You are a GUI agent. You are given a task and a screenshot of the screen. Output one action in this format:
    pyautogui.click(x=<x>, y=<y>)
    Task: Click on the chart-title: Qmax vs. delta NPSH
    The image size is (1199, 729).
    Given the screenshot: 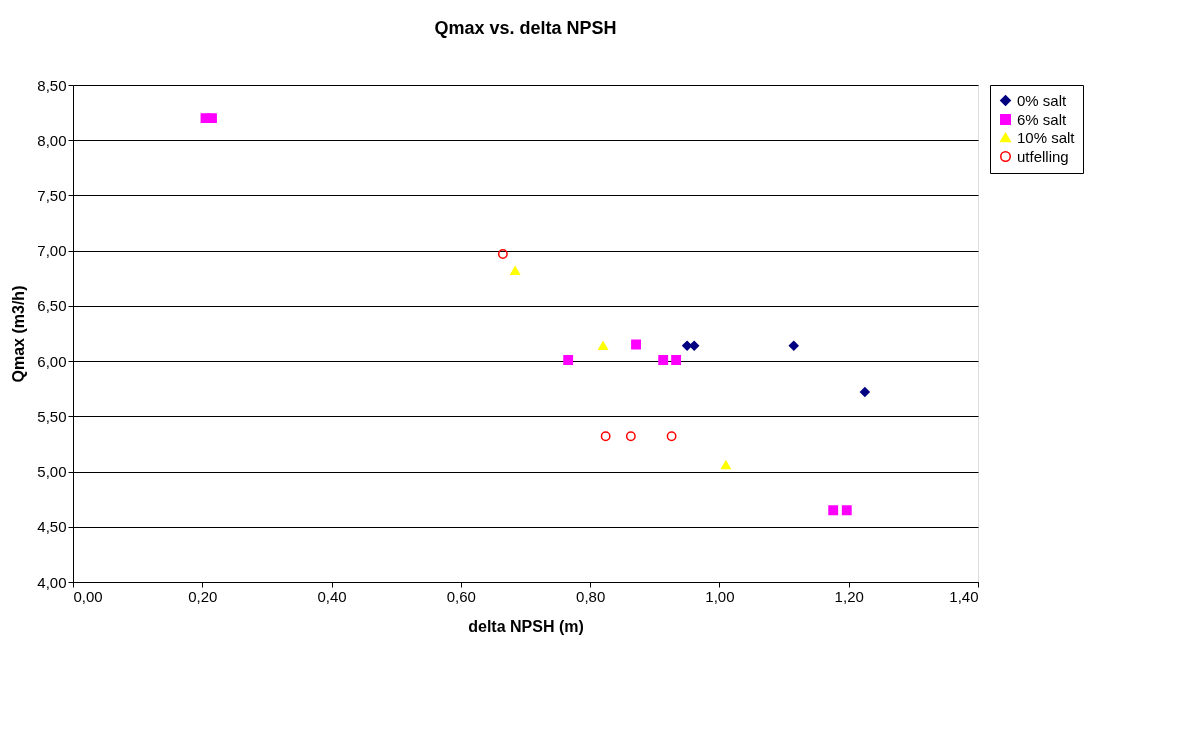 What is the action you would take?
    pyautogui.click(x=525, y=28)
    